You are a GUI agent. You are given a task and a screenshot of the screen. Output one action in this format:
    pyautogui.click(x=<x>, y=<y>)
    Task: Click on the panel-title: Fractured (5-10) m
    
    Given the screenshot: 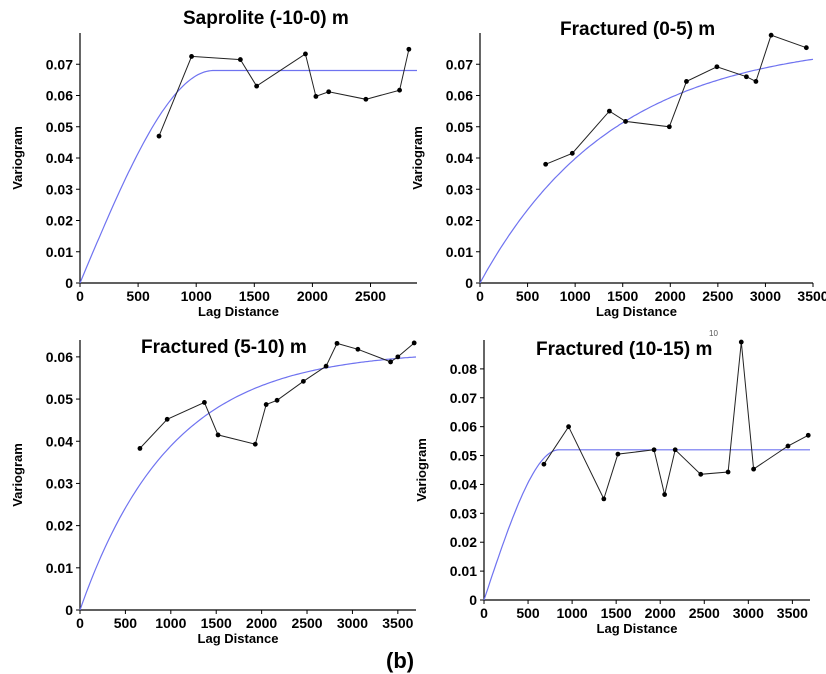 What is the action you would take?
    pyautogui.click(x=224, y=347)
    